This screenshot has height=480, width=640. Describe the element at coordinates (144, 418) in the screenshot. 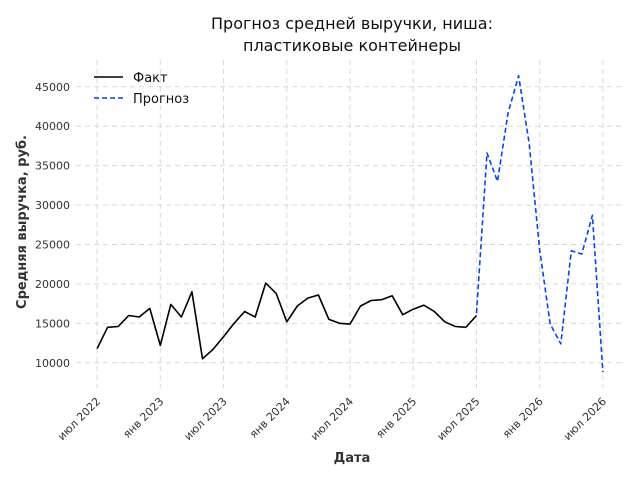

I see `x-tick-label: янв 2023` at that location.